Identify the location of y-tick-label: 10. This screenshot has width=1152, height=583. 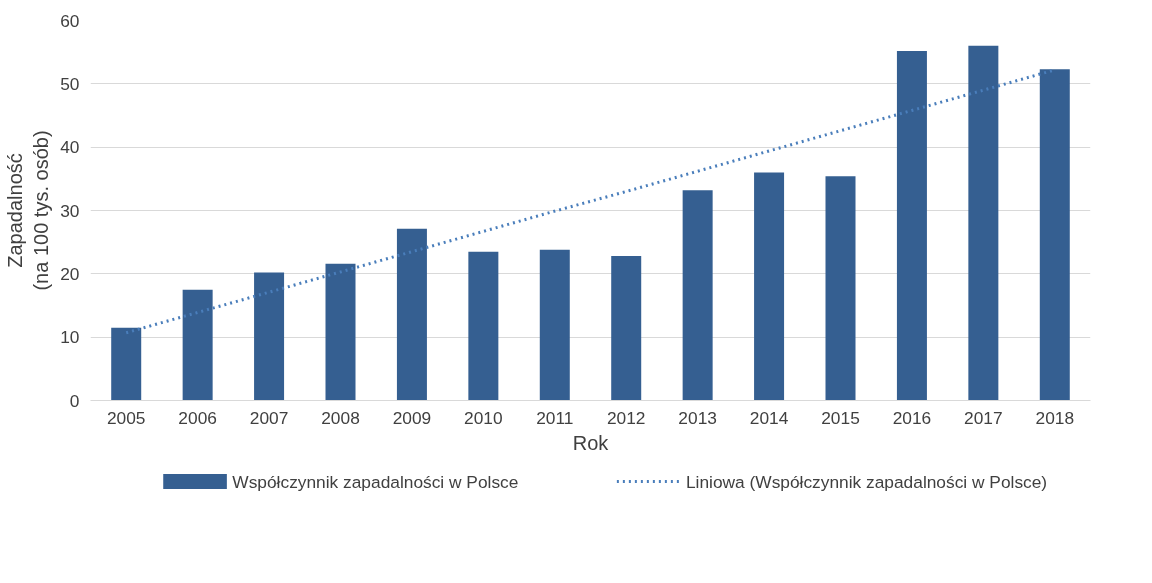
(70, 337).